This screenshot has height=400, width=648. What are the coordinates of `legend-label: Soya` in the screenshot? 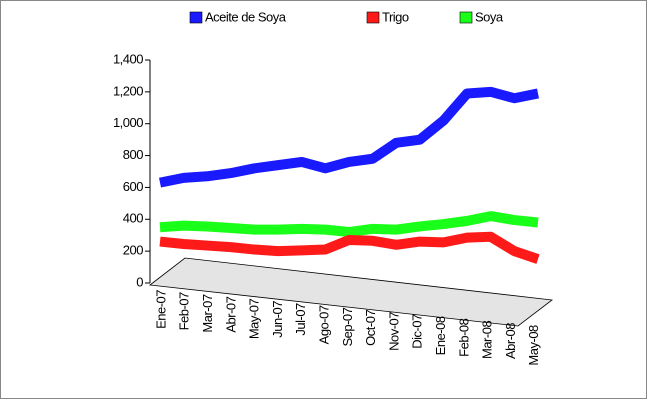 It's located at (489, 16).